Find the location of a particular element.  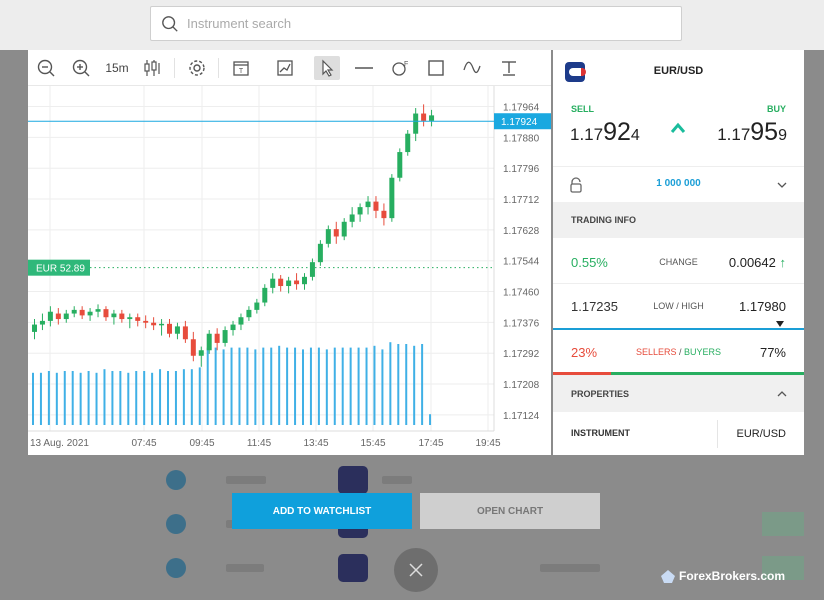

arrow-up-icon is located at coordinates (678, 127).